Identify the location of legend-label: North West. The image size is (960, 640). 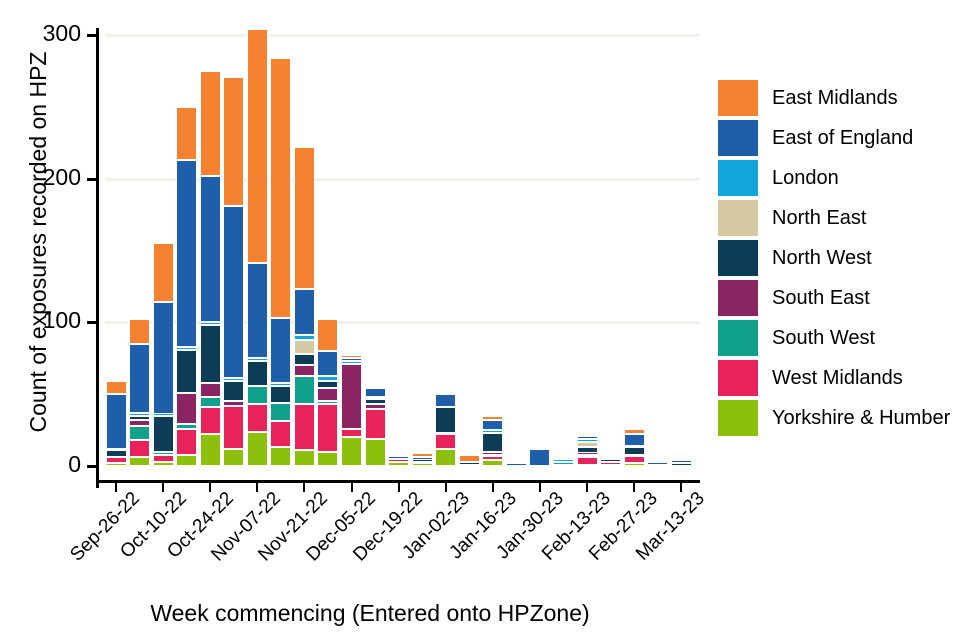
(822, 257).